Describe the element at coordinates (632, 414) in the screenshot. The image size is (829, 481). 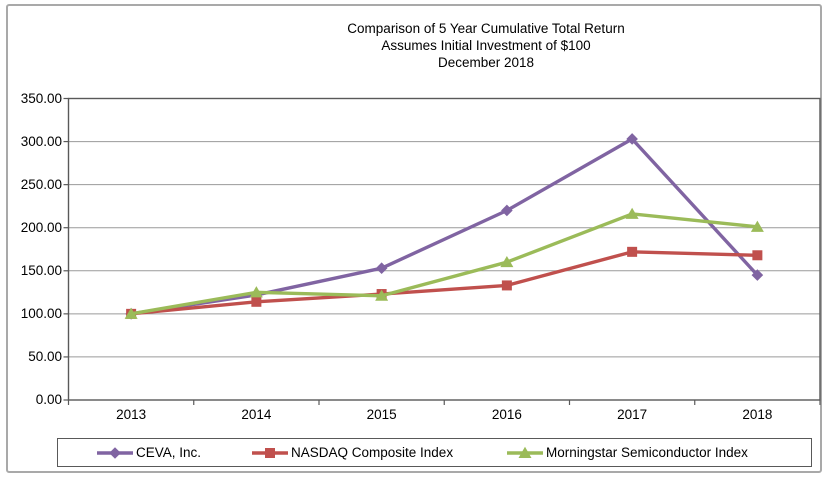
I see `x-tick-label: 2017` at that location.